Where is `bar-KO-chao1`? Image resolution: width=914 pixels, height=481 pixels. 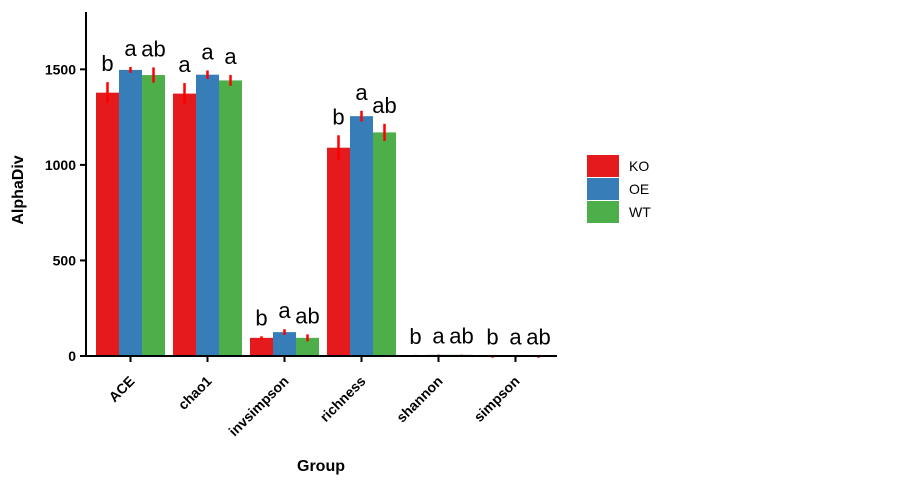 bar-KO-chao1 is located at coordinates (184, 225).